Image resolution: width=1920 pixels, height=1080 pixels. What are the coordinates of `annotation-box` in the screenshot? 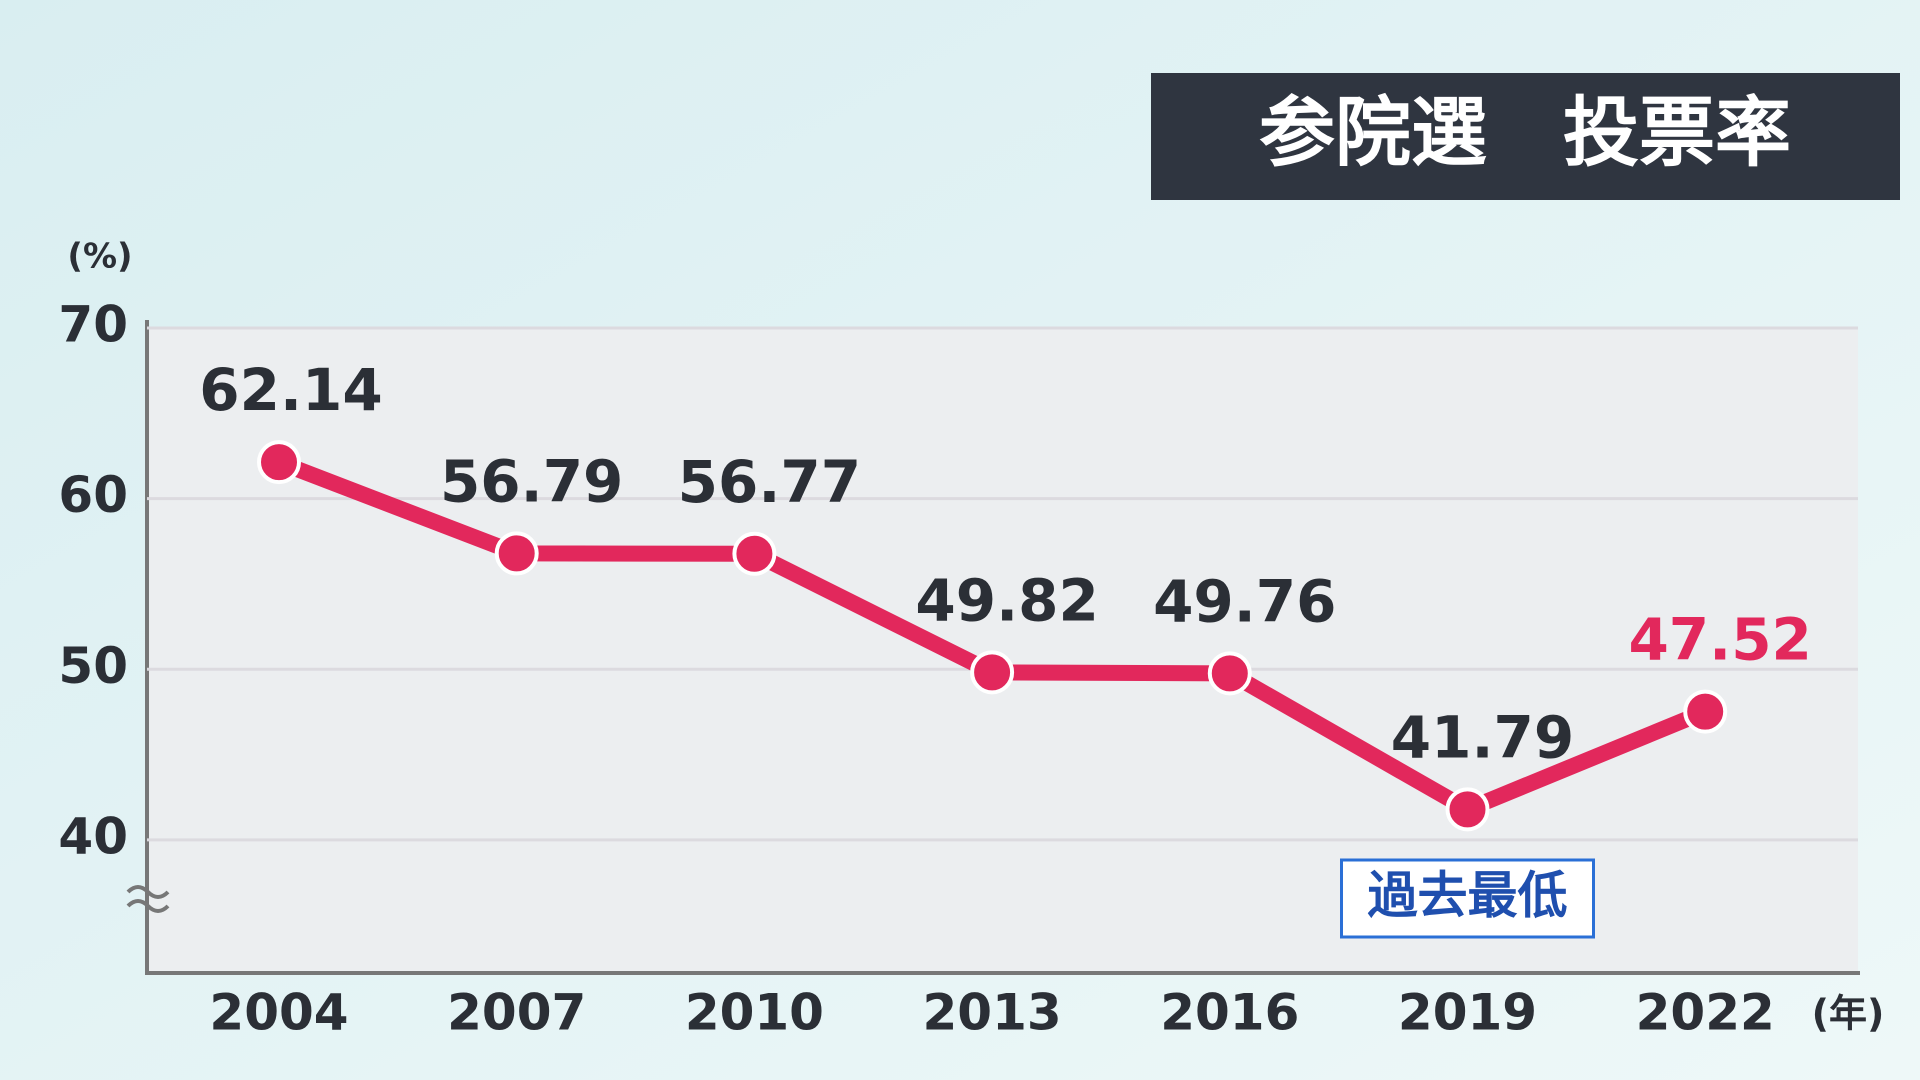 It's located at (1467, 898).